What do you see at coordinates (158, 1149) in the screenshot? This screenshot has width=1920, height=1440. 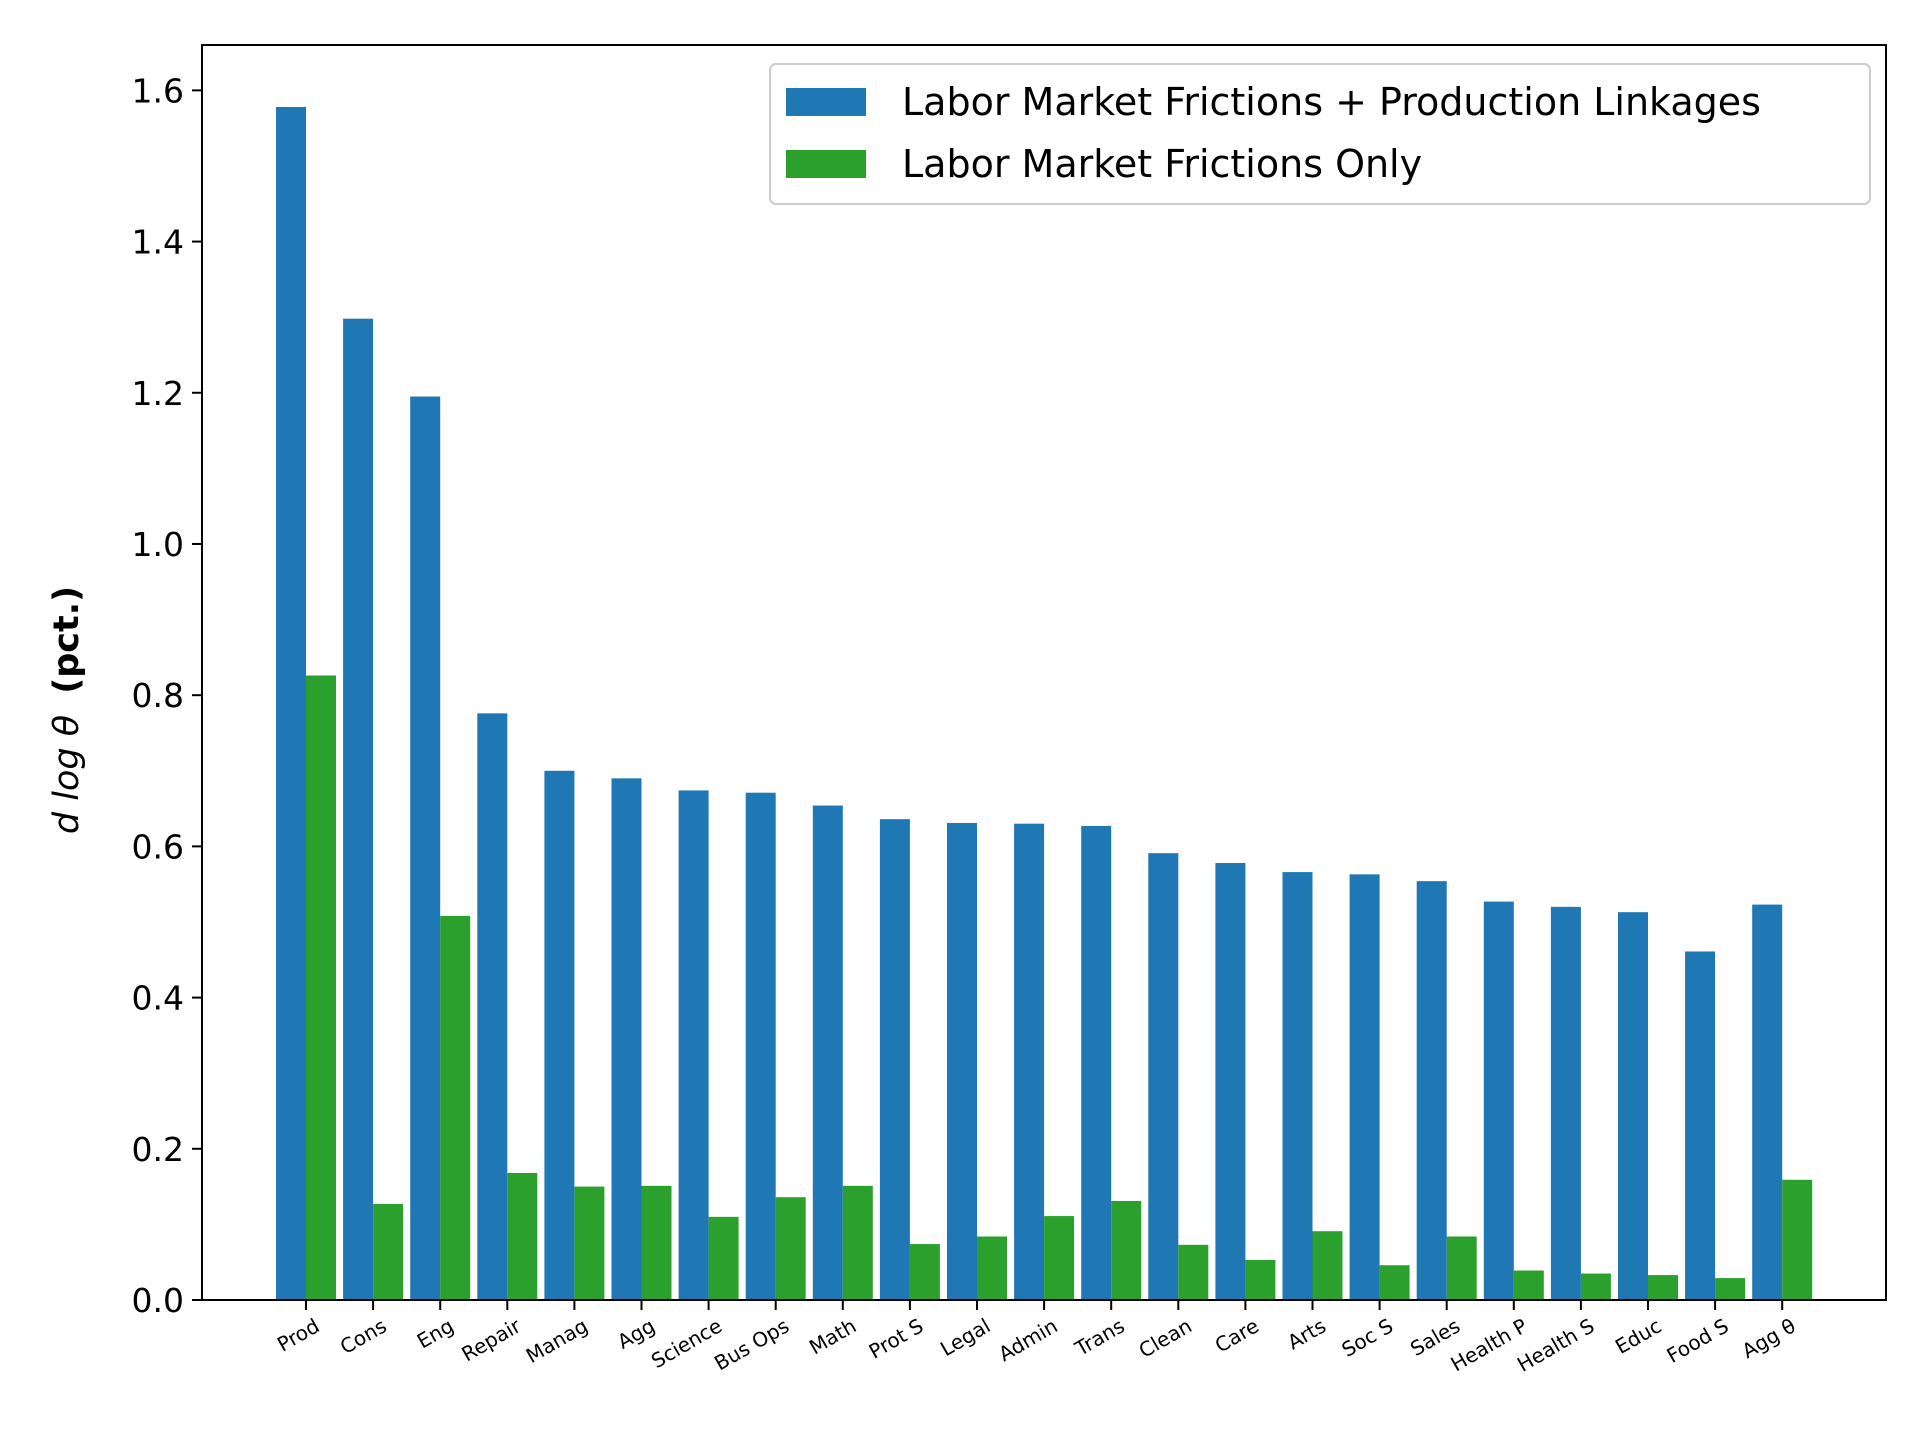 I see `y-tick-label-1: 0.2` at bounding box center [158, 1149].